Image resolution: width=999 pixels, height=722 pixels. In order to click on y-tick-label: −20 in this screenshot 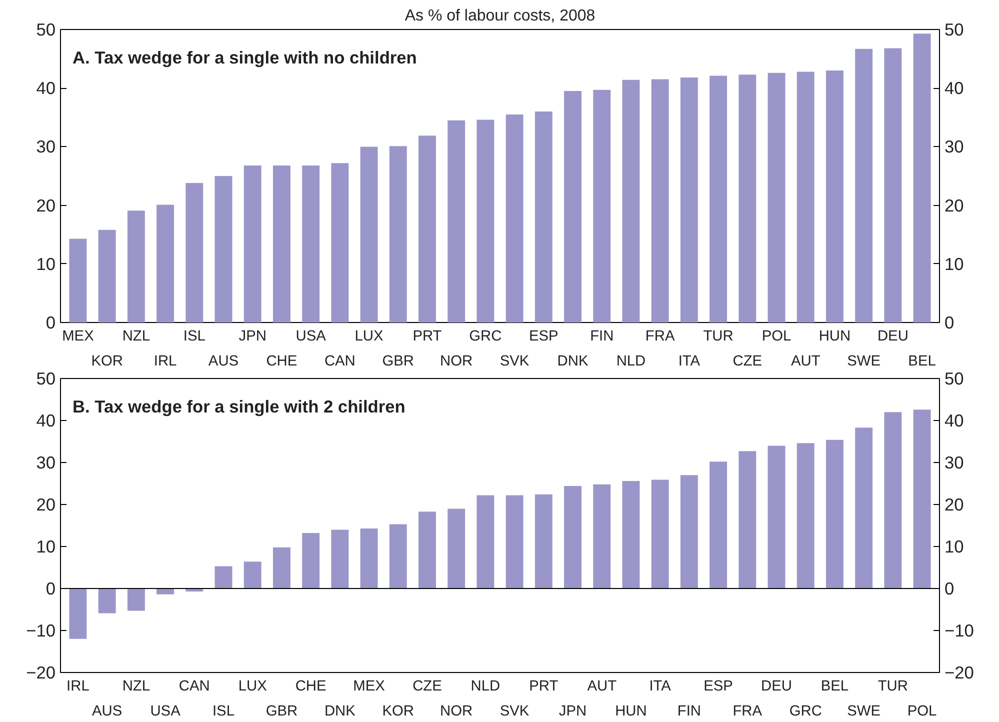, I will do `click(41, 672)`.